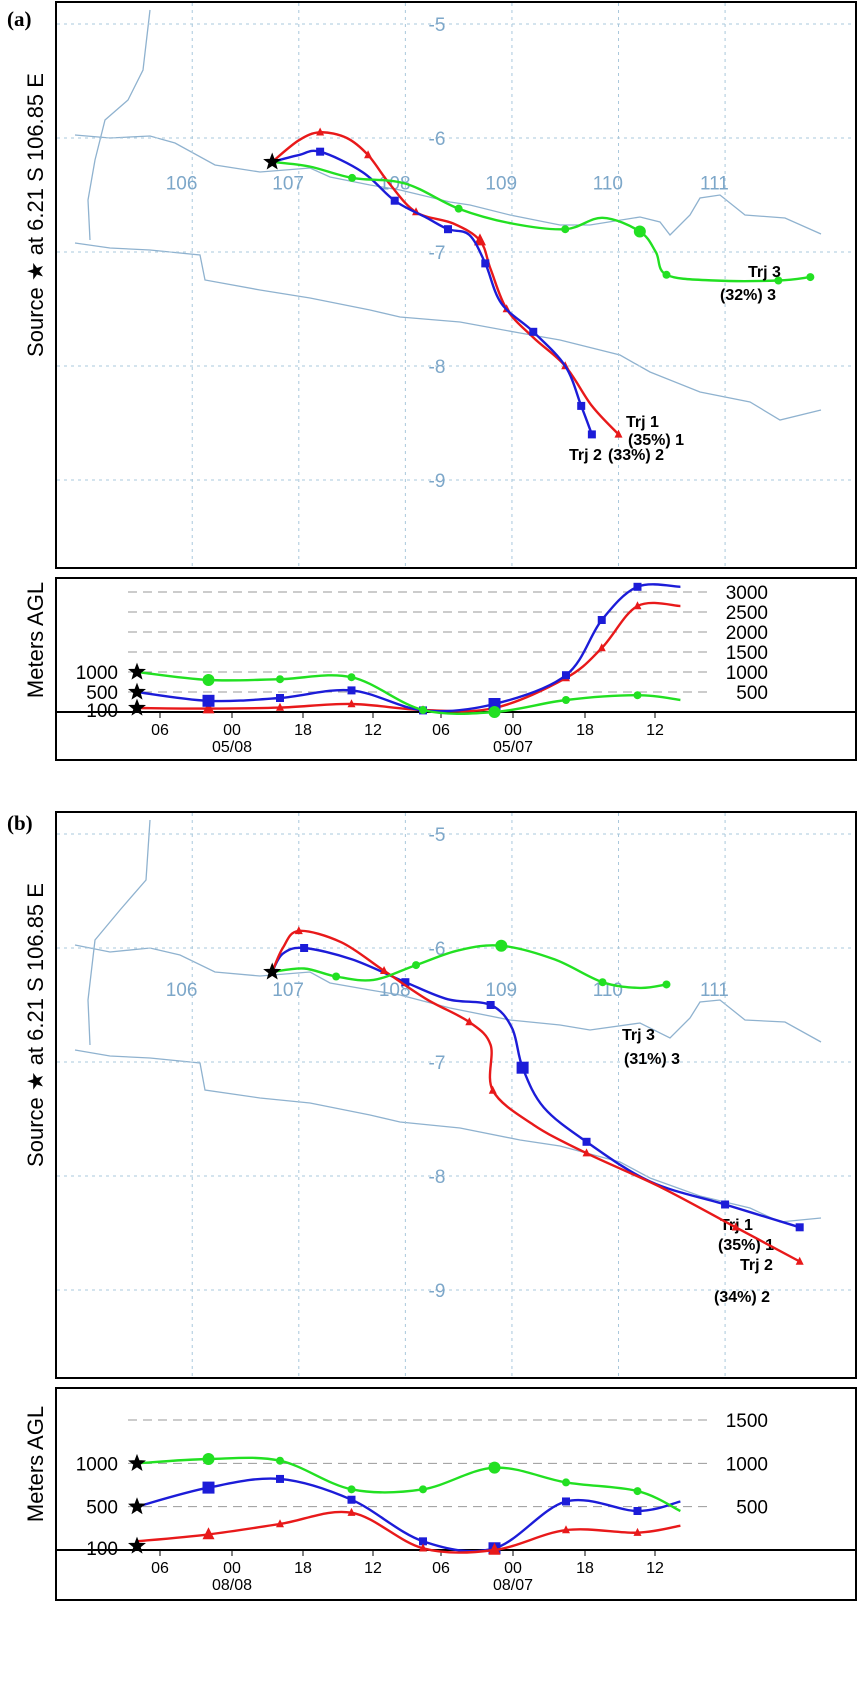  I want to click on time-date-label: 05/07, so click(513, 747).